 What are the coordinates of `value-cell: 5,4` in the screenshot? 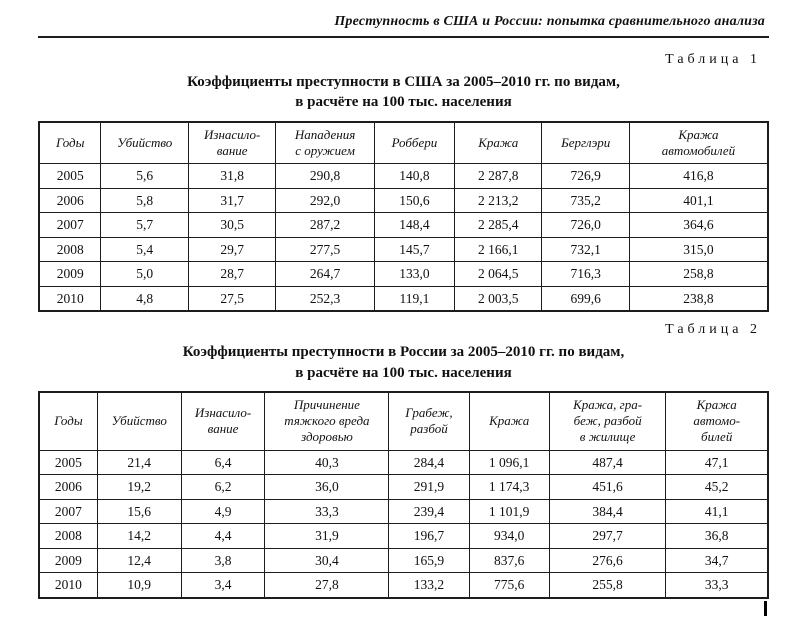 It's located at (144, 249).